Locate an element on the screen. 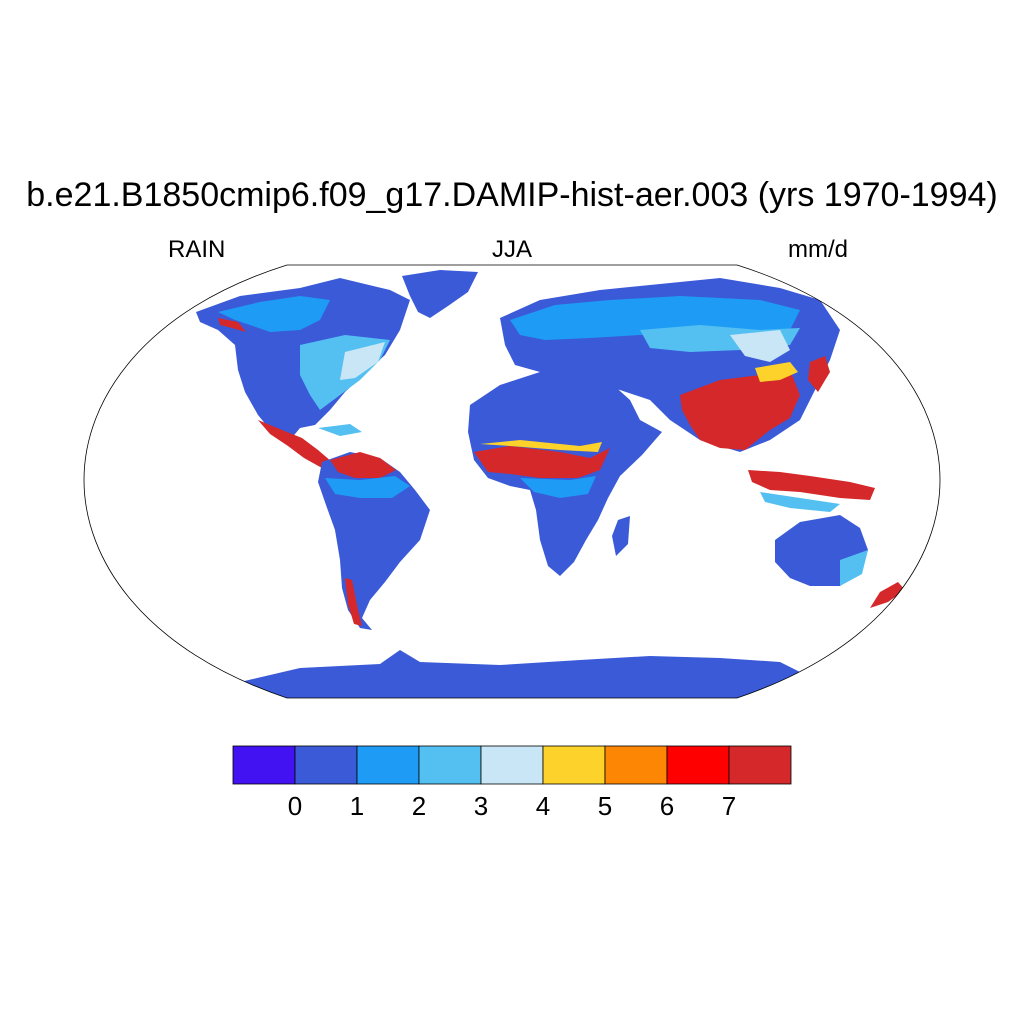 This screenshot has height=1024, width=1024. sahel-edge is located at coordinates (541, 446).